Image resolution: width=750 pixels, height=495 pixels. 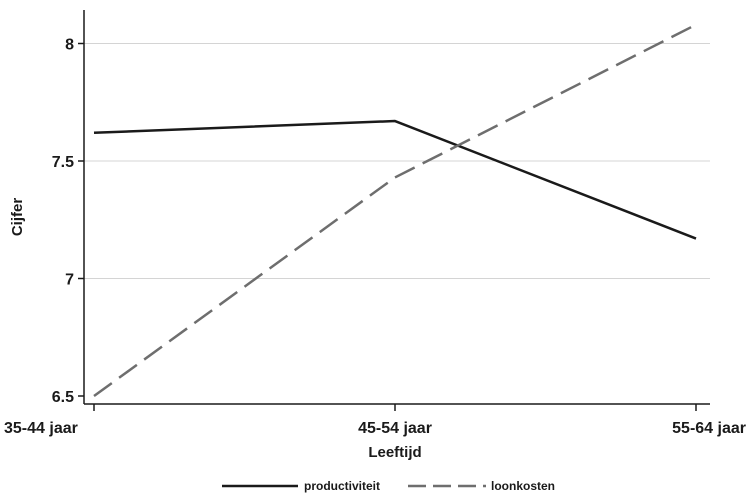 What do you see at coordinates (394, 452) in the screenshot?
I see `x-axis-label: Leeftijd` at bounding box center [394, 452].